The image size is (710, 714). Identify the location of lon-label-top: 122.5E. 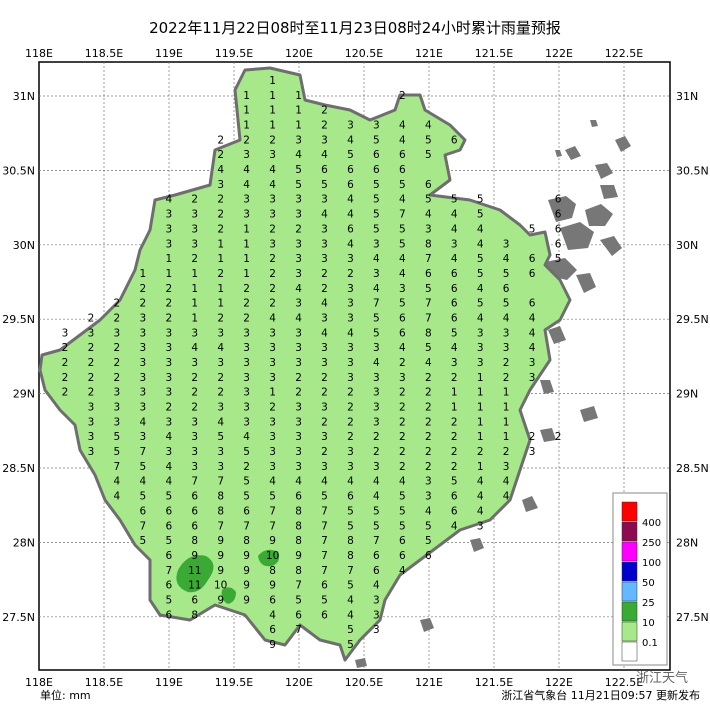
(624, 53).